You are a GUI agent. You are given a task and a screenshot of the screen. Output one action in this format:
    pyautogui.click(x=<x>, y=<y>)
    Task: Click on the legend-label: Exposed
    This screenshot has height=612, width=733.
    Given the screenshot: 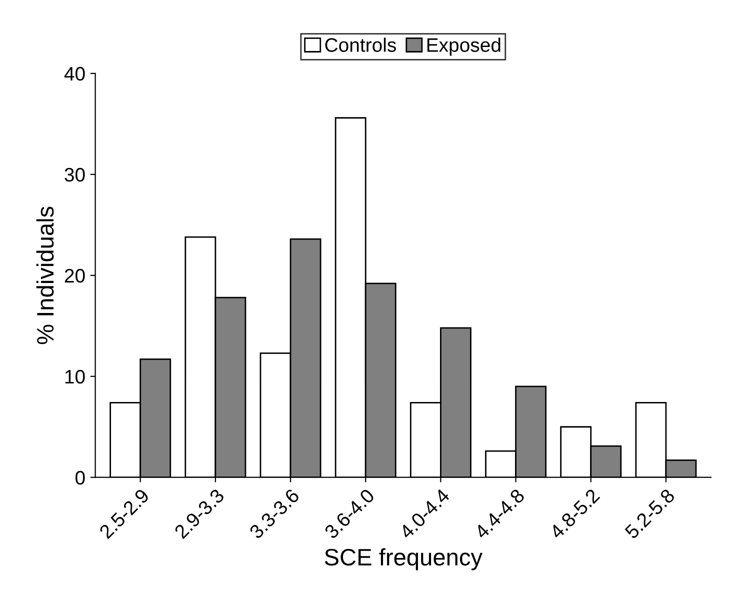 What is the action you would take?
    pyautogui.click(x=463, y=47)
    